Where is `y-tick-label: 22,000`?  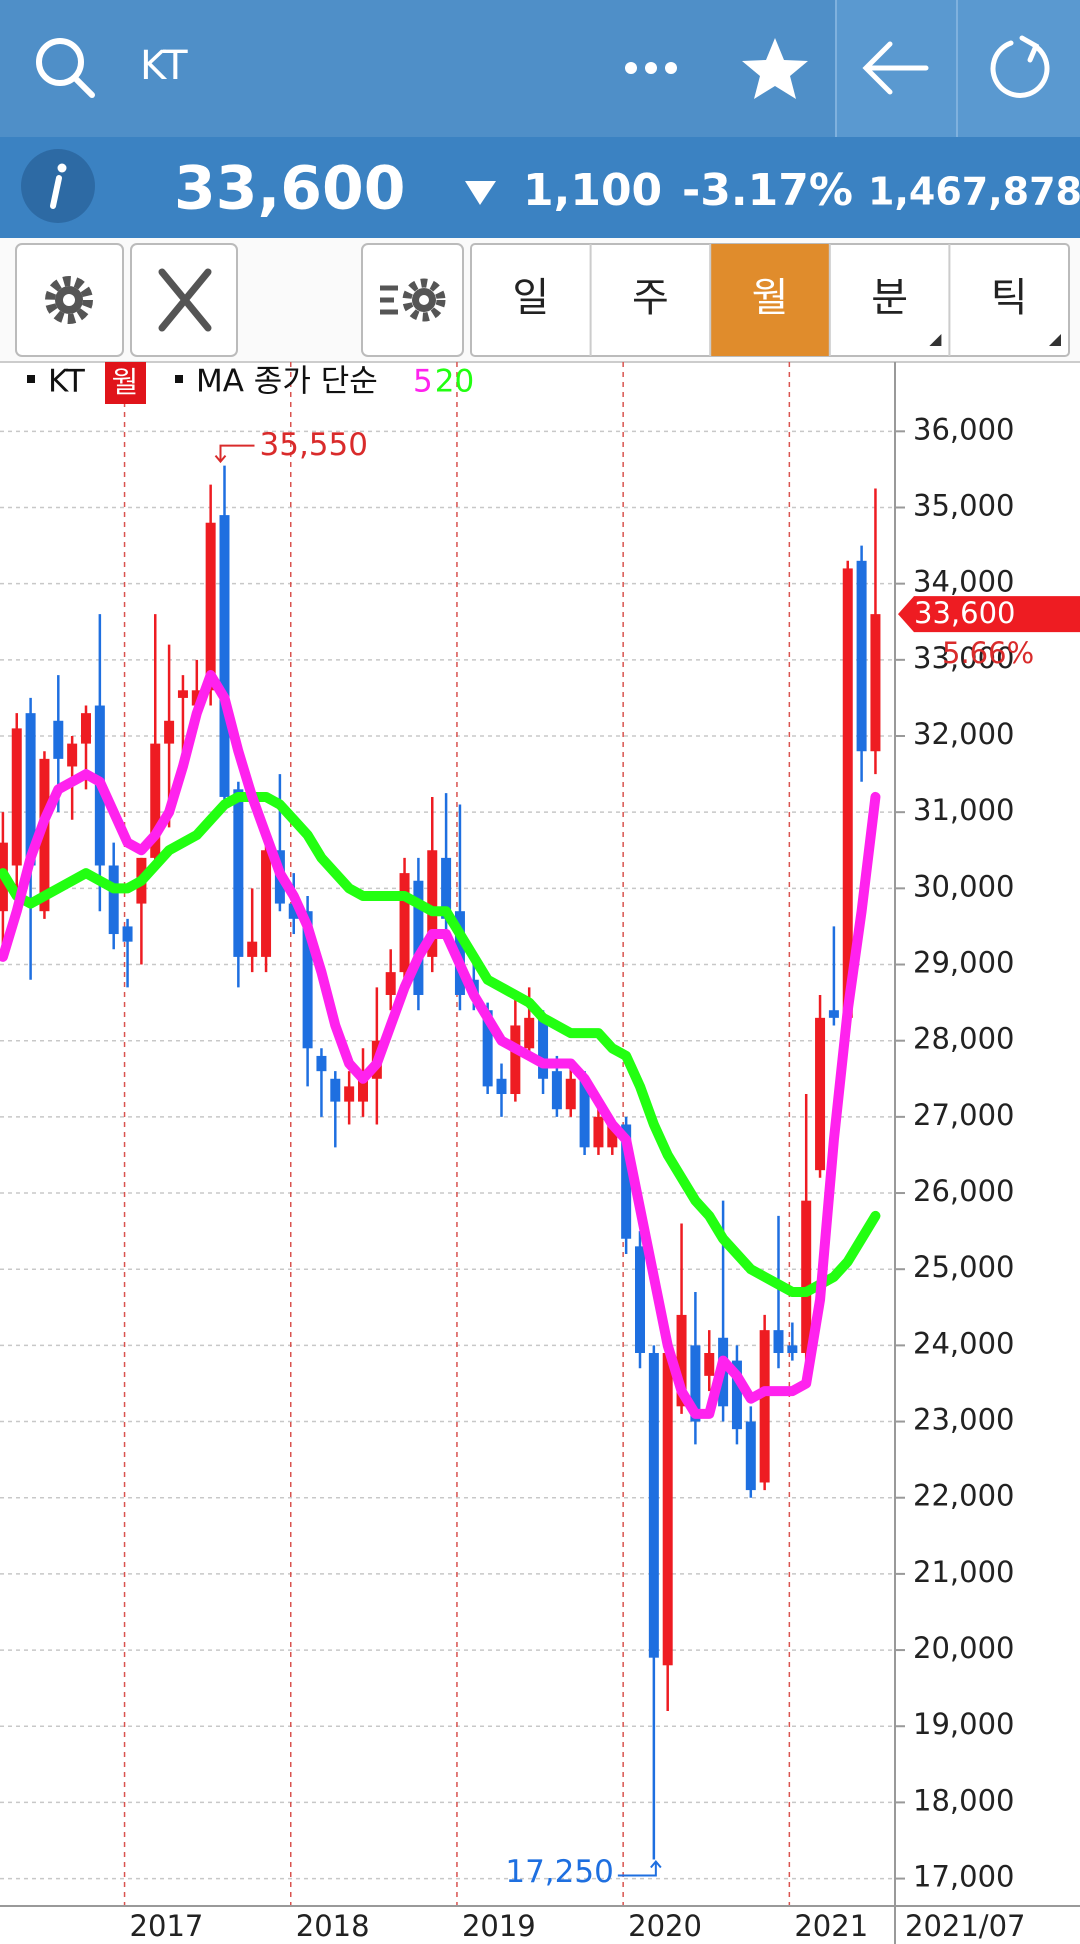 y-tick-label: 22,000 is located at coordinates (963, 1496).